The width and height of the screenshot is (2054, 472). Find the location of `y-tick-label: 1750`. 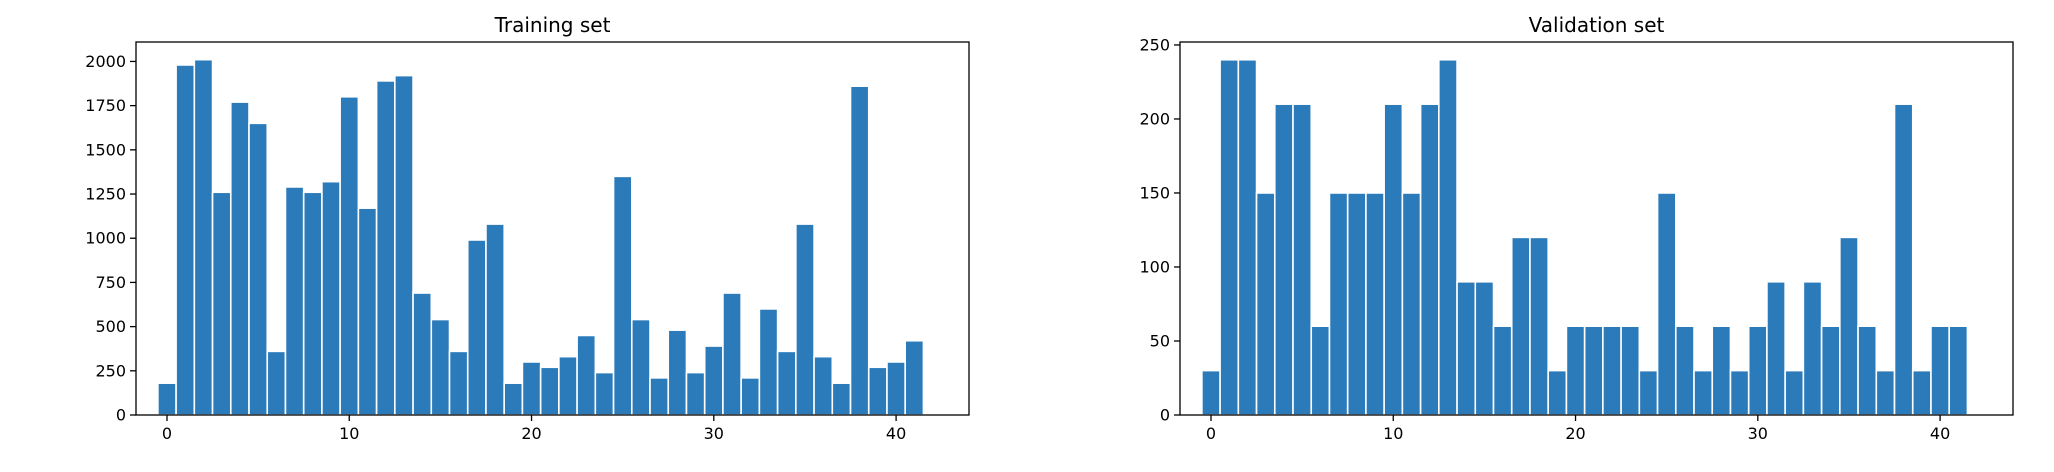

y-tick-label: 1750 is located at coordinates (105, 105).